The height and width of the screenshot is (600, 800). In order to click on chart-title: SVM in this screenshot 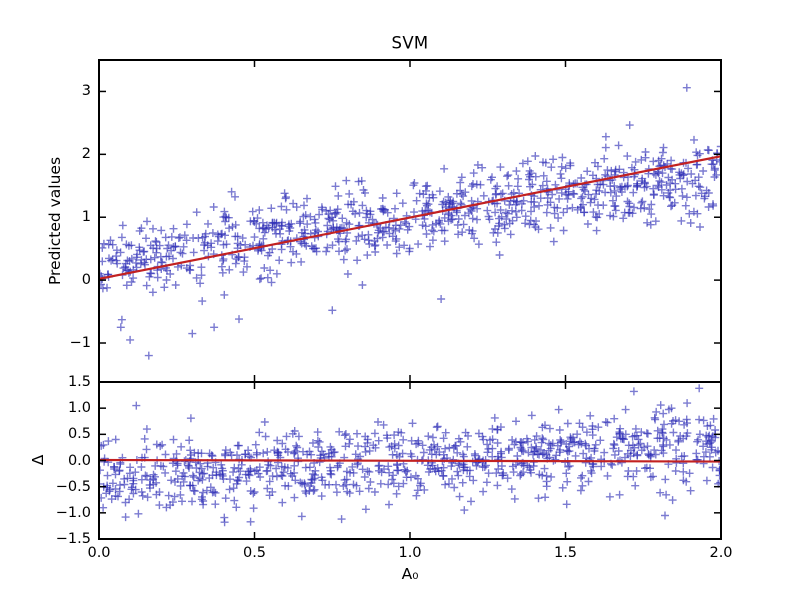, I will do `click(410, 43)`.